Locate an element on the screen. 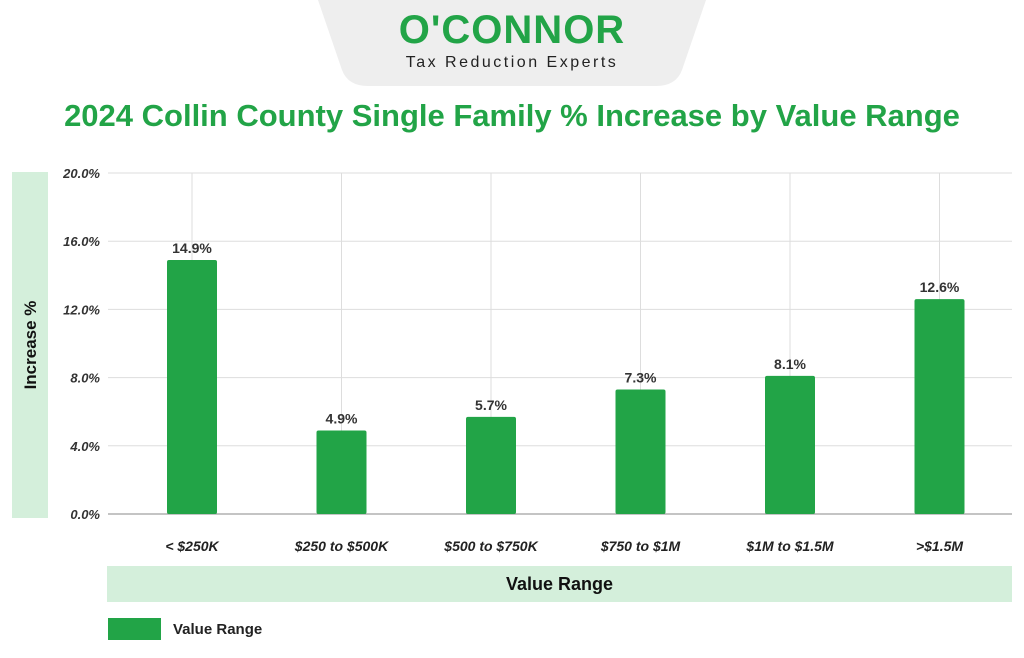  legend: Value Range is located at coordinates (185, 629).